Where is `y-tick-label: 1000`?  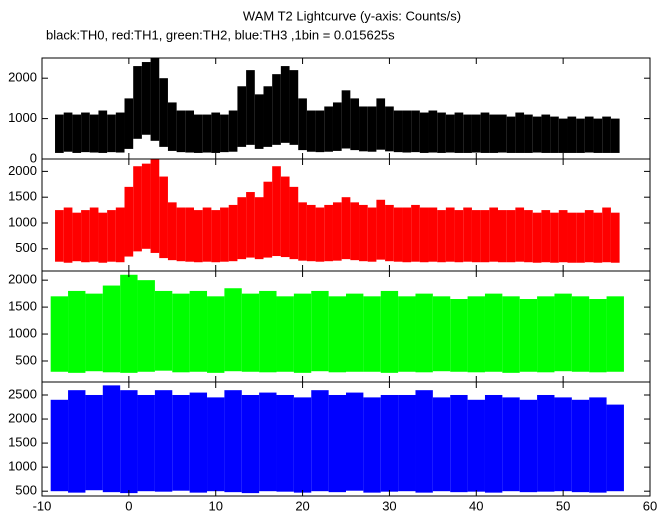
y-tick-label: 1000 is located at coordinates (22, 117).